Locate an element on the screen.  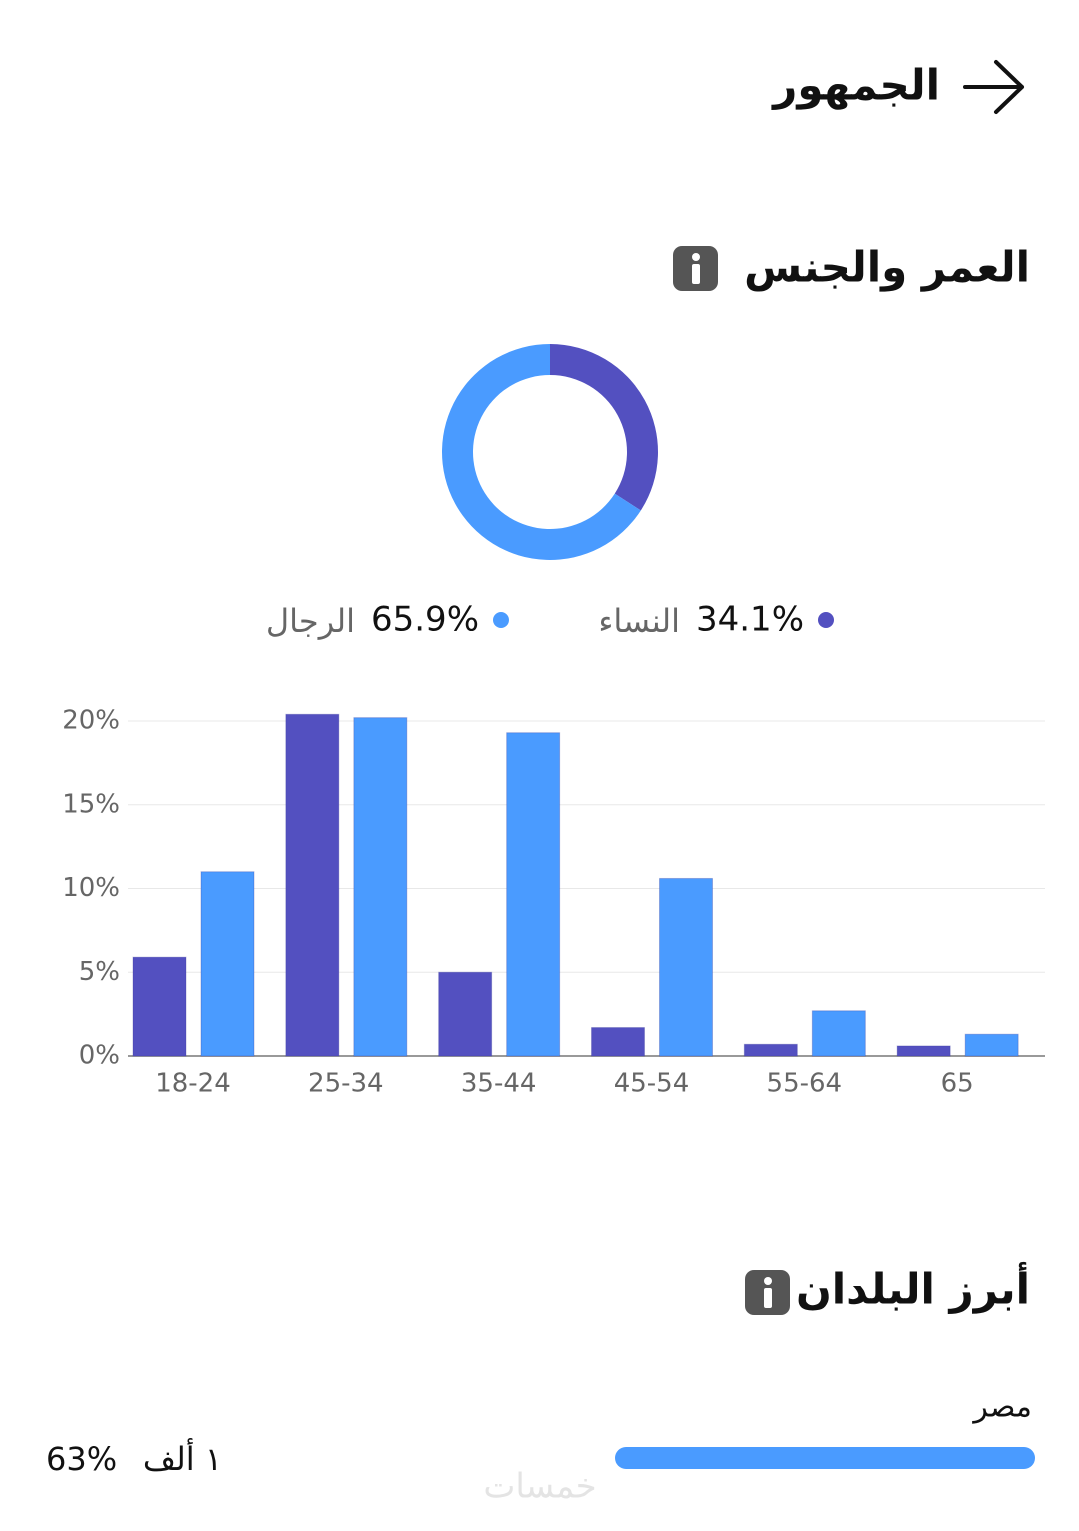
x-tick-label: 18-24 is located at coordinates (193, 1084).